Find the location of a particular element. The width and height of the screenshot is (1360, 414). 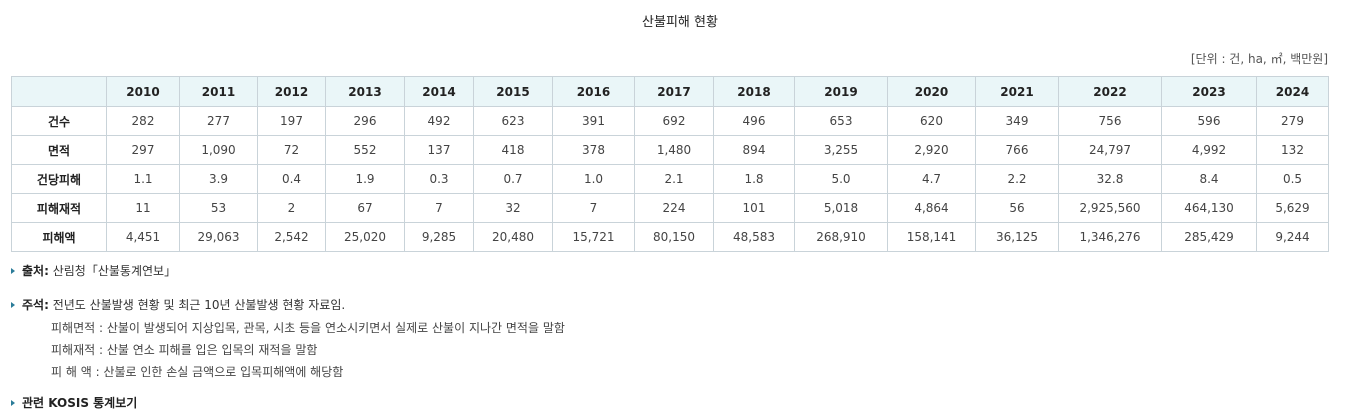

table-cell: 0.4 is located at coordinates (291, 179).